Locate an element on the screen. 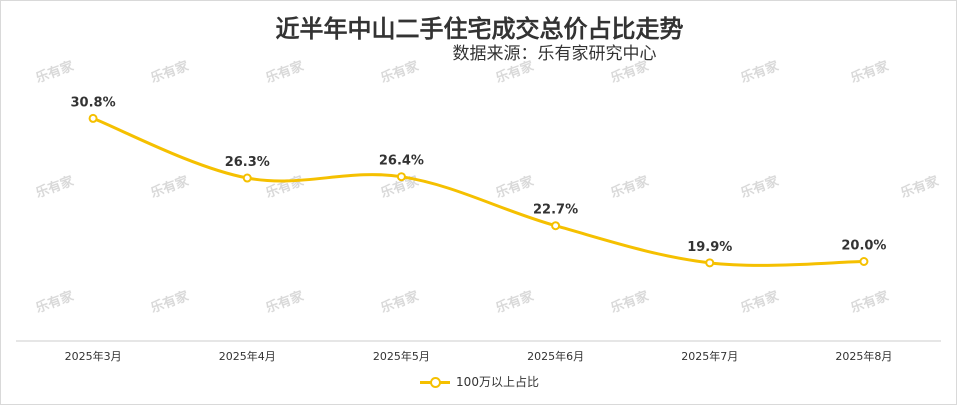  data-label: 26.4% is located at coordinates (401, 161).